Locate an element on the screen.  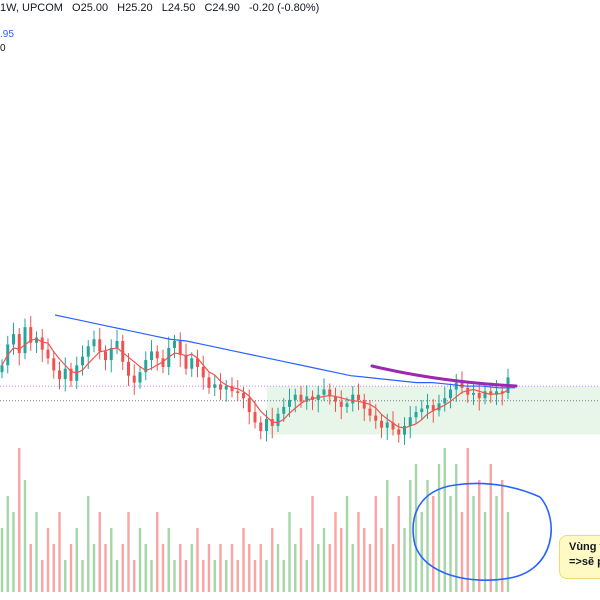
symbol-info: 1W, UPCOM is located at coordinates (31, 8).